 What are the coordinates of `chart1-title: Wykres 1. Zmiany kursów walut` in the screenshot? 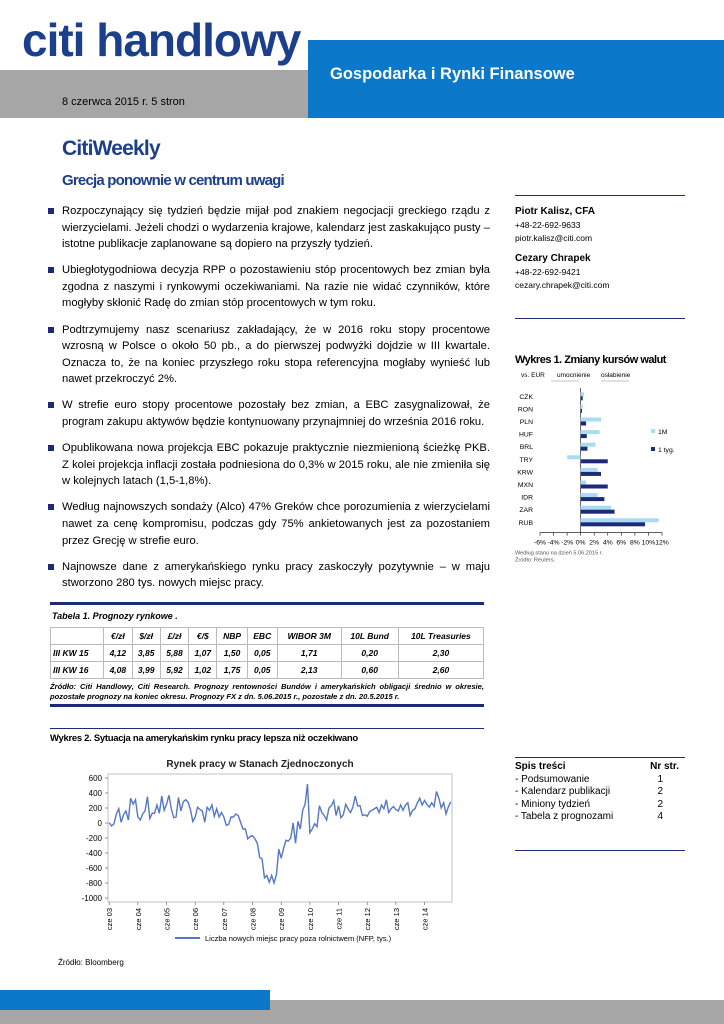 It's located at (590, 360).